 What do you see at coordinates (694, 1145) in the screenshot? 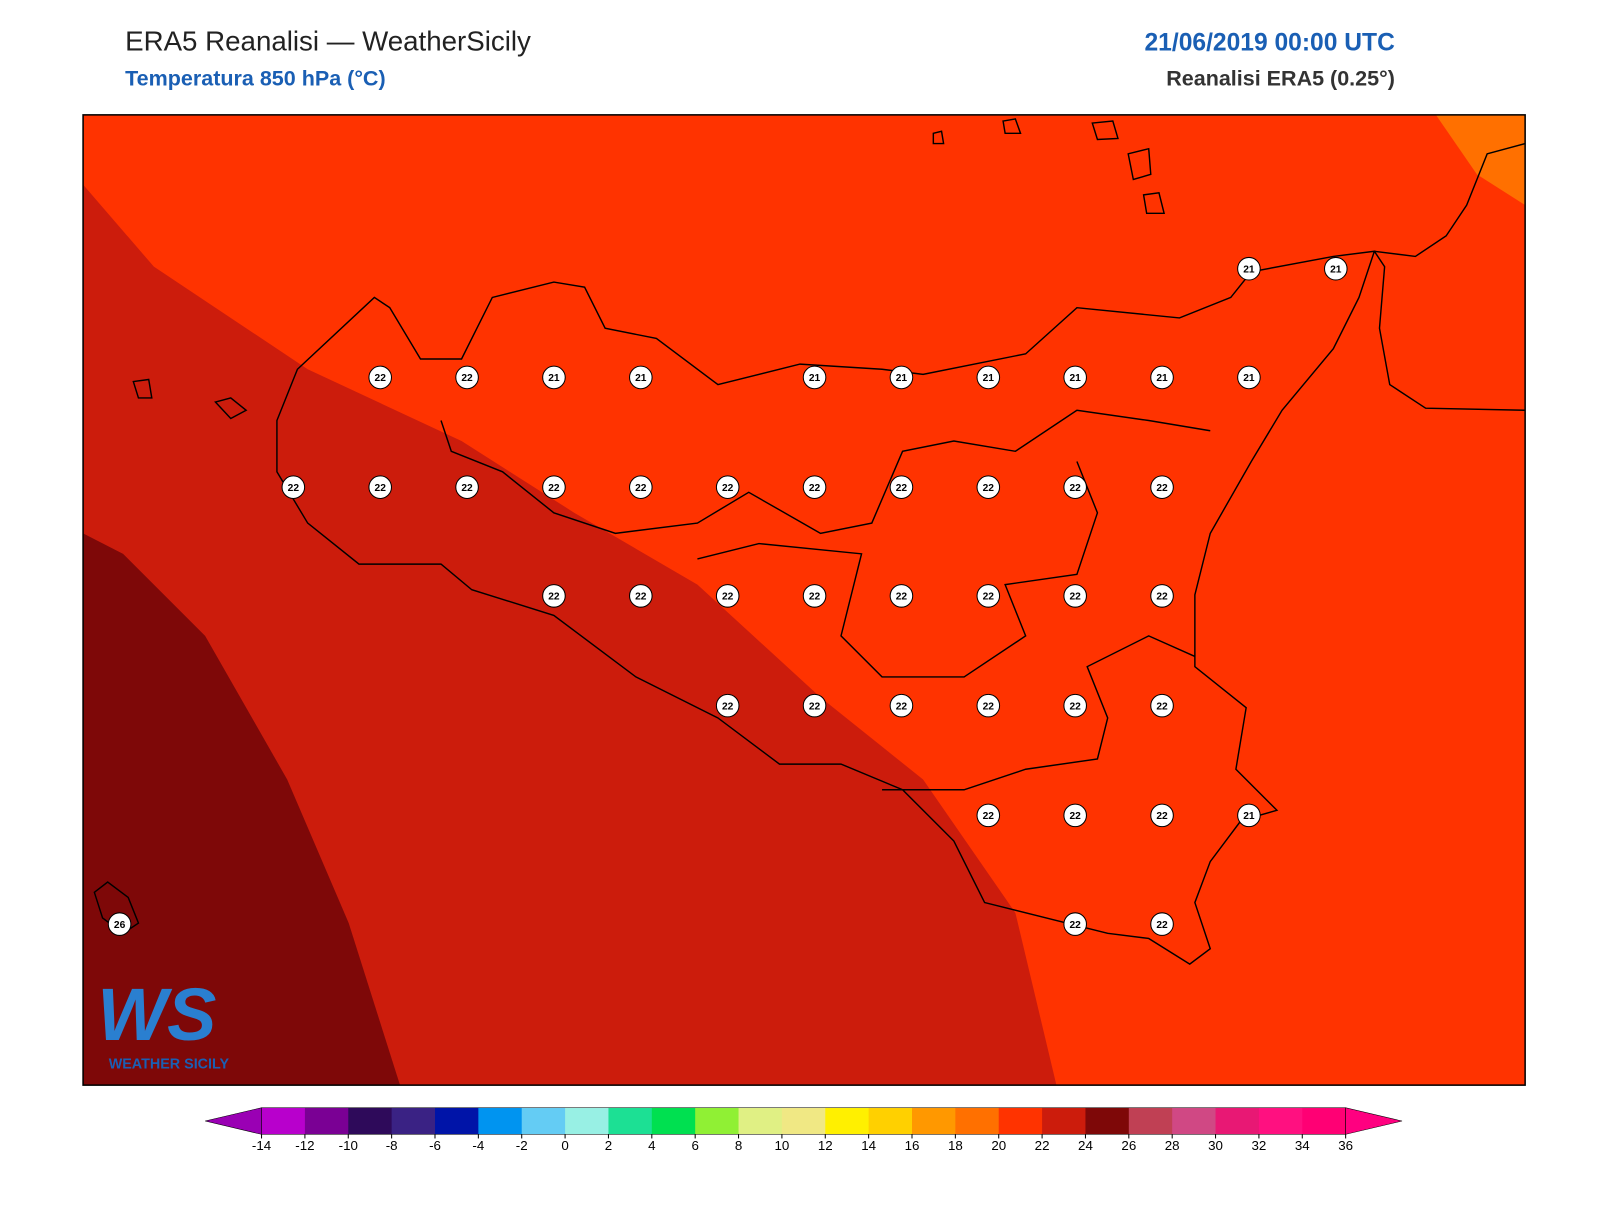
I see `colorbar-tick-label: 6` at bounding box center [694, 1145].